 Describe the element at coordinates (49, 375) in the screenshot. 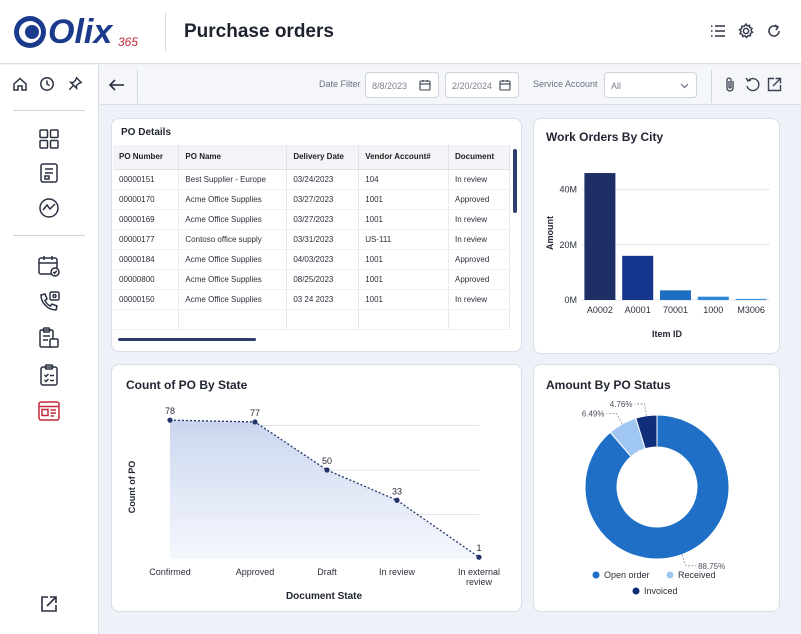

I see `checklist-icon` at that location.